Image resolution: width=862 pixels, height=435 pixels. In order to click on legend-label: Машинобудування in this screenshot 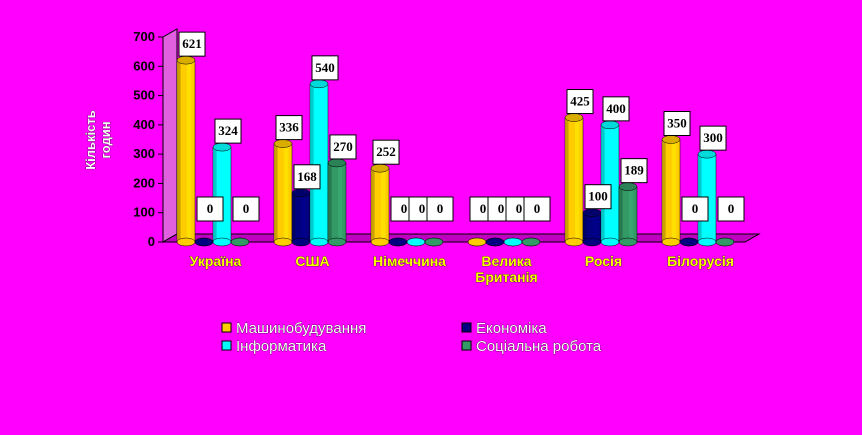, I will do `click(301, 328)`.